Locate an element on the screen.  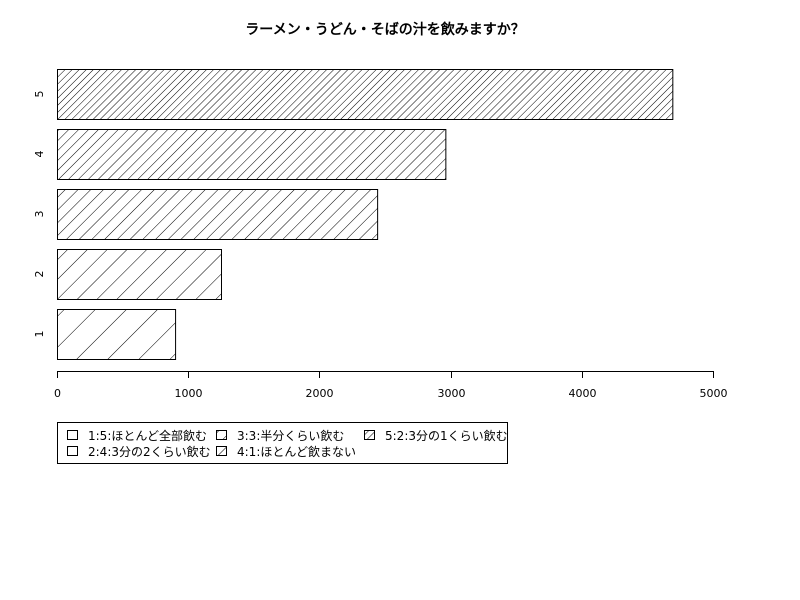
x-tick-label-3000: 3000 is located at coordinates (452, 393).